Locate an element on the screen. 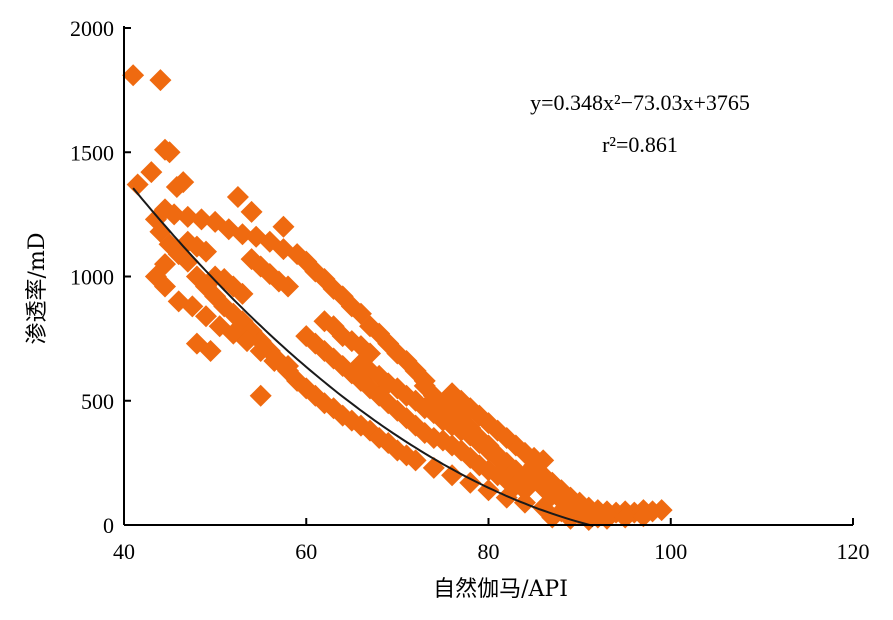 The image size is (893, 620). y-tick-label: 1000 is located at coordinates (92, 277).